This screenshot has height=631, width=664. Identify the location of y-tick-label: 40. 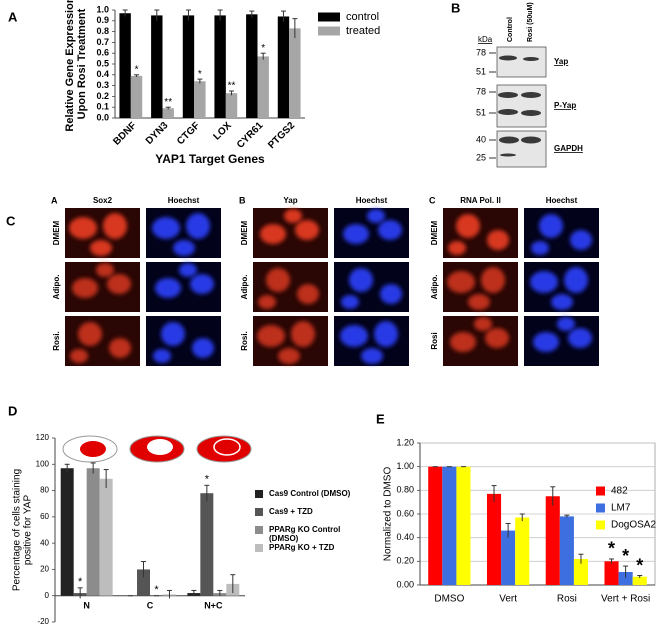
(44, 542).